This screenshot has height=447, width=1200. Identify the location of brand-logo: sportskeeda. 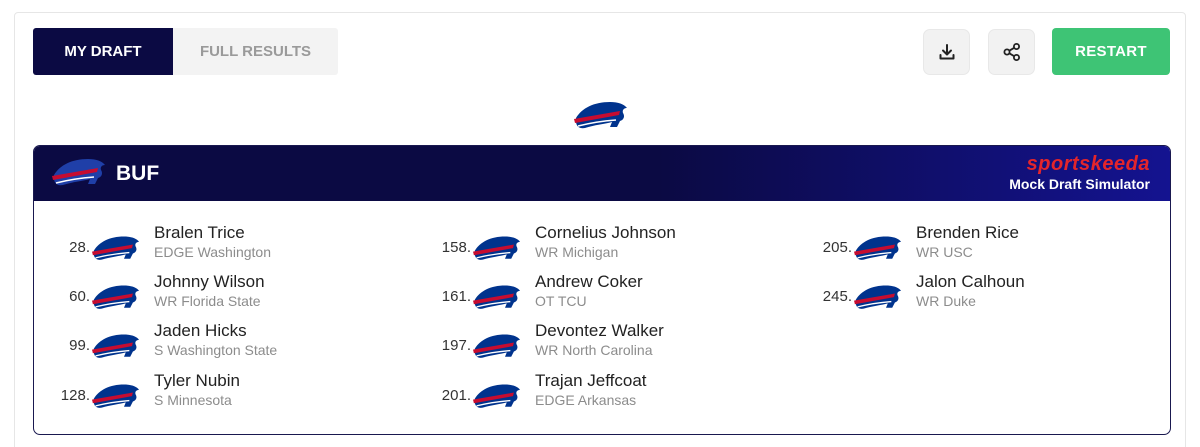
(1088, 164).